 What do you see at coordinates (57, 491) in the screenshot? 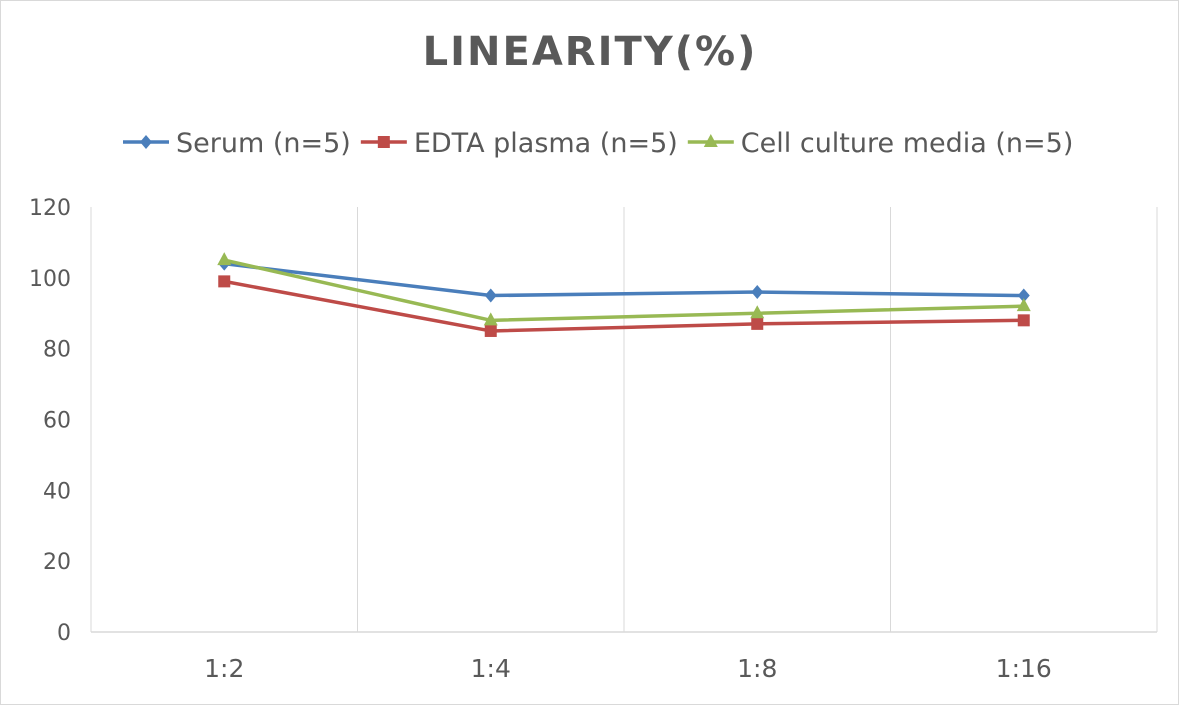
I see `y-tick-label: 40` at bounding box center [57, 491].